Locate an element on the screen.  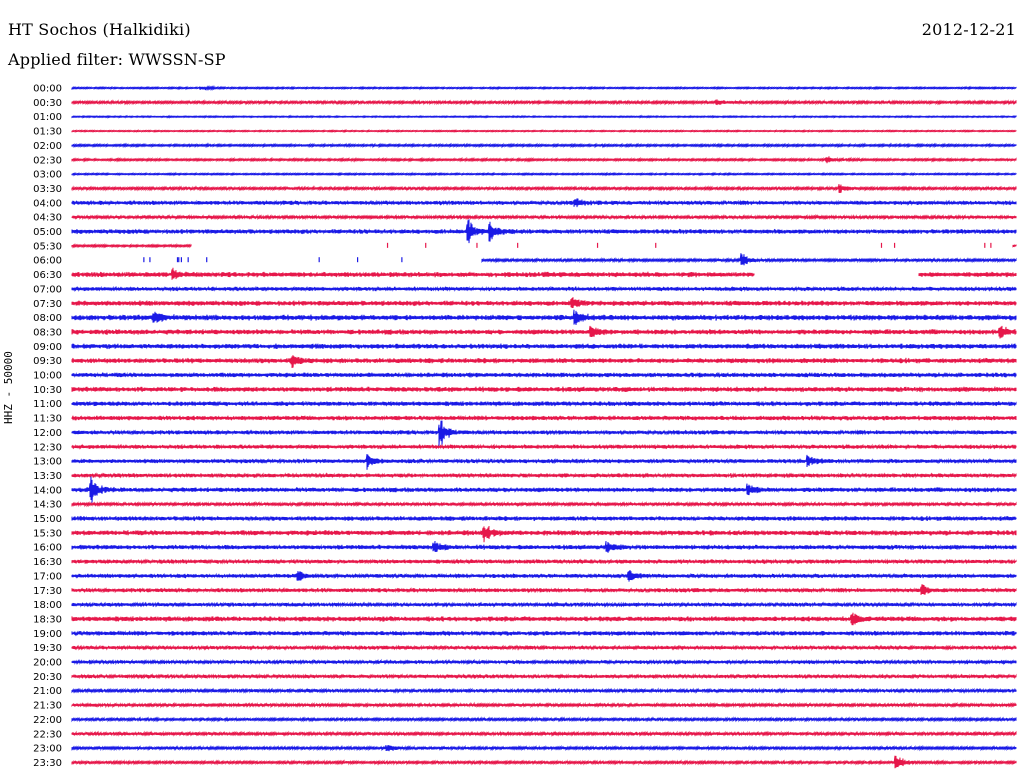
row-time-label: 17:00 is located at coordinates (47, 576).